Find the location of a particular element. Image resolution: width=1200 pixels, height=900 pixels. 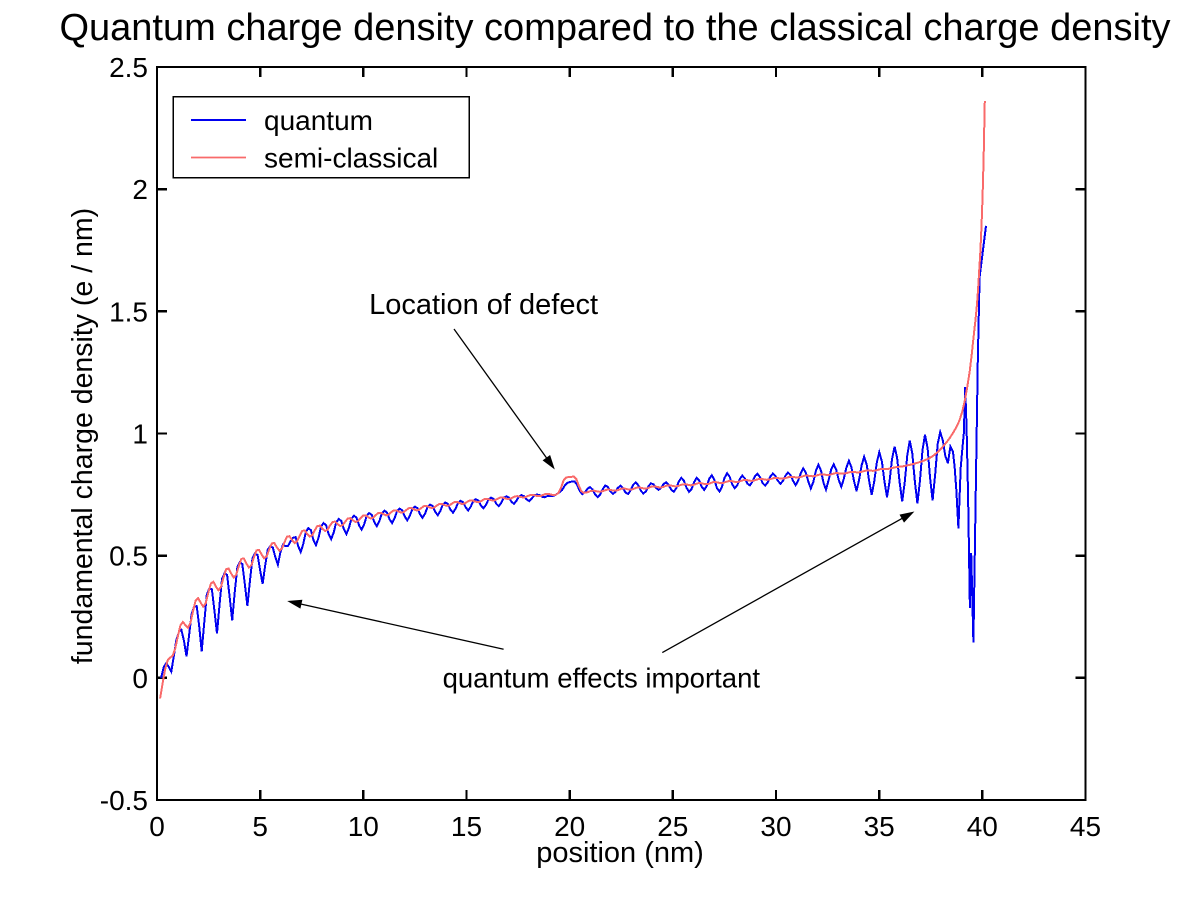

svg-text: 25 is located at coordinates (672, 826).